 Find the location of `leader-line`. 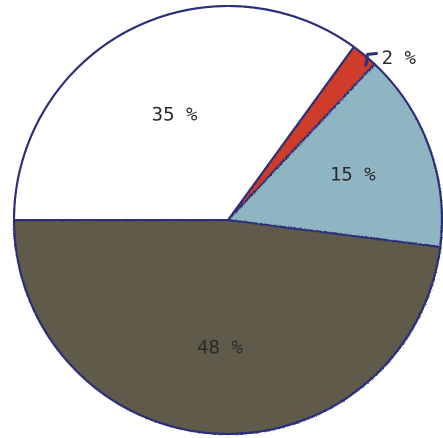

leader-line is located at coordinates (371, 59).